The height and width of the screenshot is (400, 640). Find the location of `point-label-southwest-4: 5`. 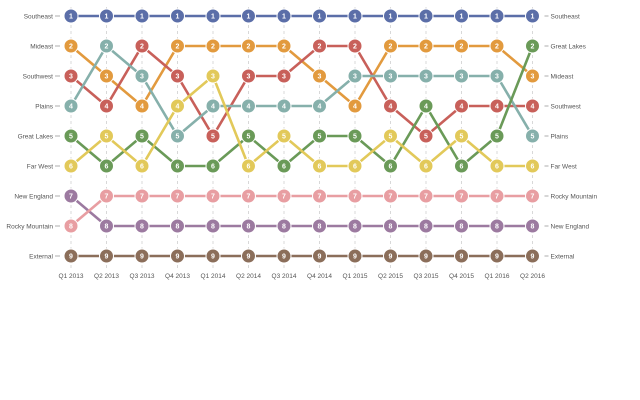

point-label-southwest-4: 5 is located at coordinates (213, 137).